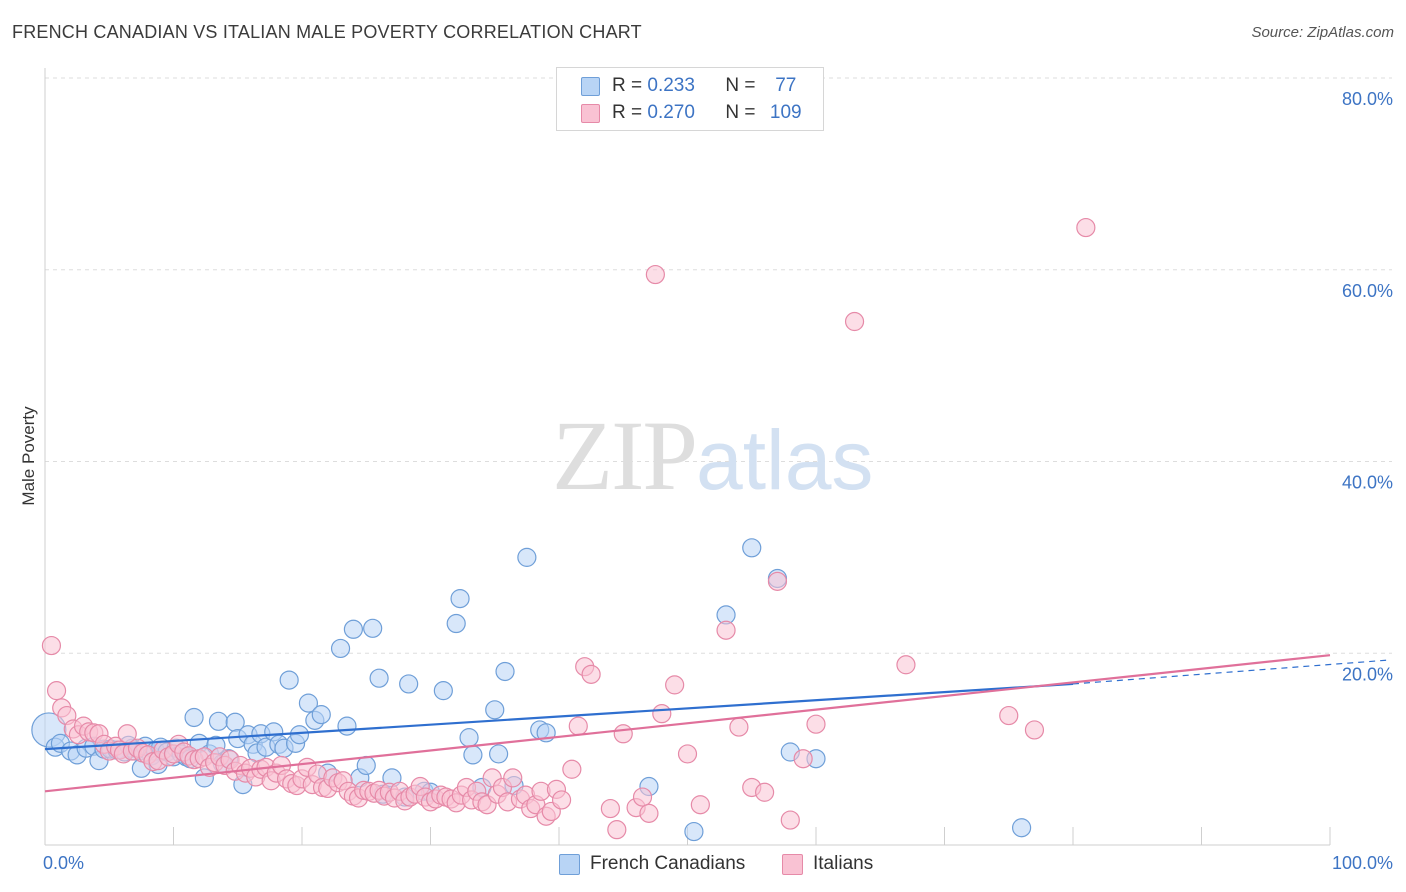 The image size is (1406, 892). What do you see at coordinates (696, 86) in the screenshot?
I see `legend-row-french: R = 0.233 N = 77` at bounding box center [696, 86].